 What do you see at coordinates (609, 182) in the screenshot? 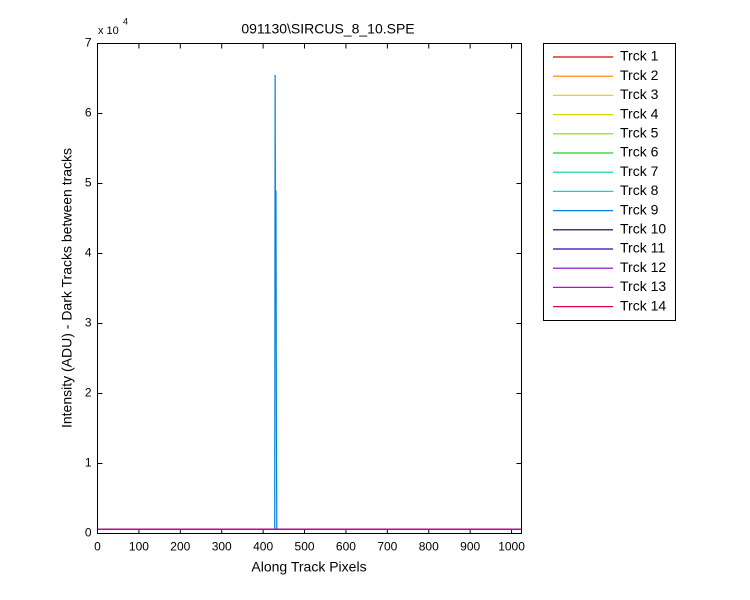
I see `legend-box` at bounding box center [609, 182].